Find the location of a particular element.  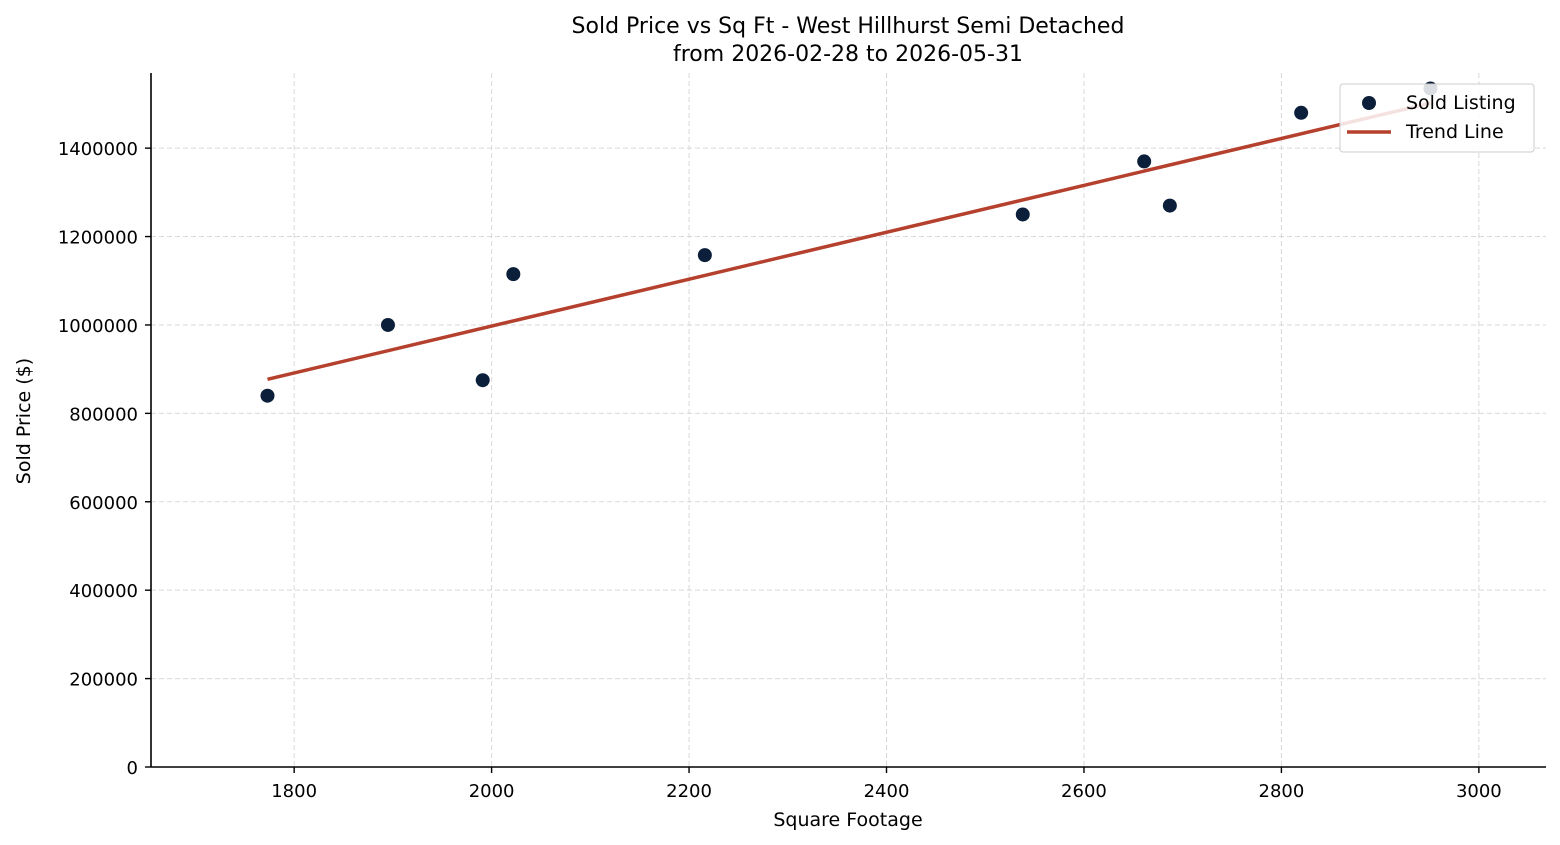

chart-subtitle: from 2026-02-28 to 2026-05-31 is located at coordinates (848, 54).